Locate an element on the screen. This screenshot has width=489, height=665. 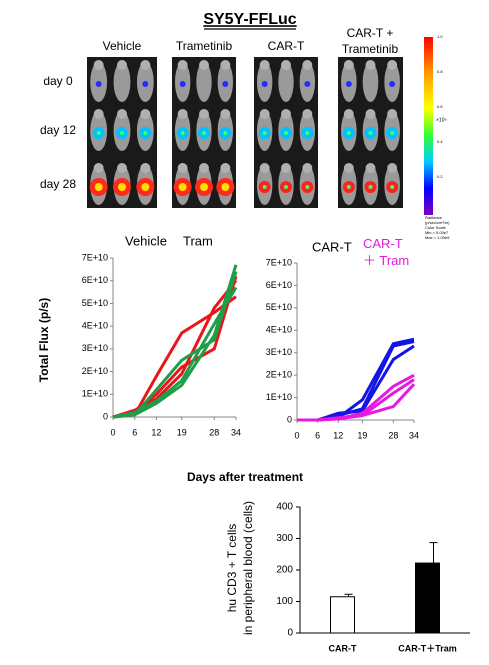
legend-entry: CAR-T＋ Tram is located at coordinates (386, 252).